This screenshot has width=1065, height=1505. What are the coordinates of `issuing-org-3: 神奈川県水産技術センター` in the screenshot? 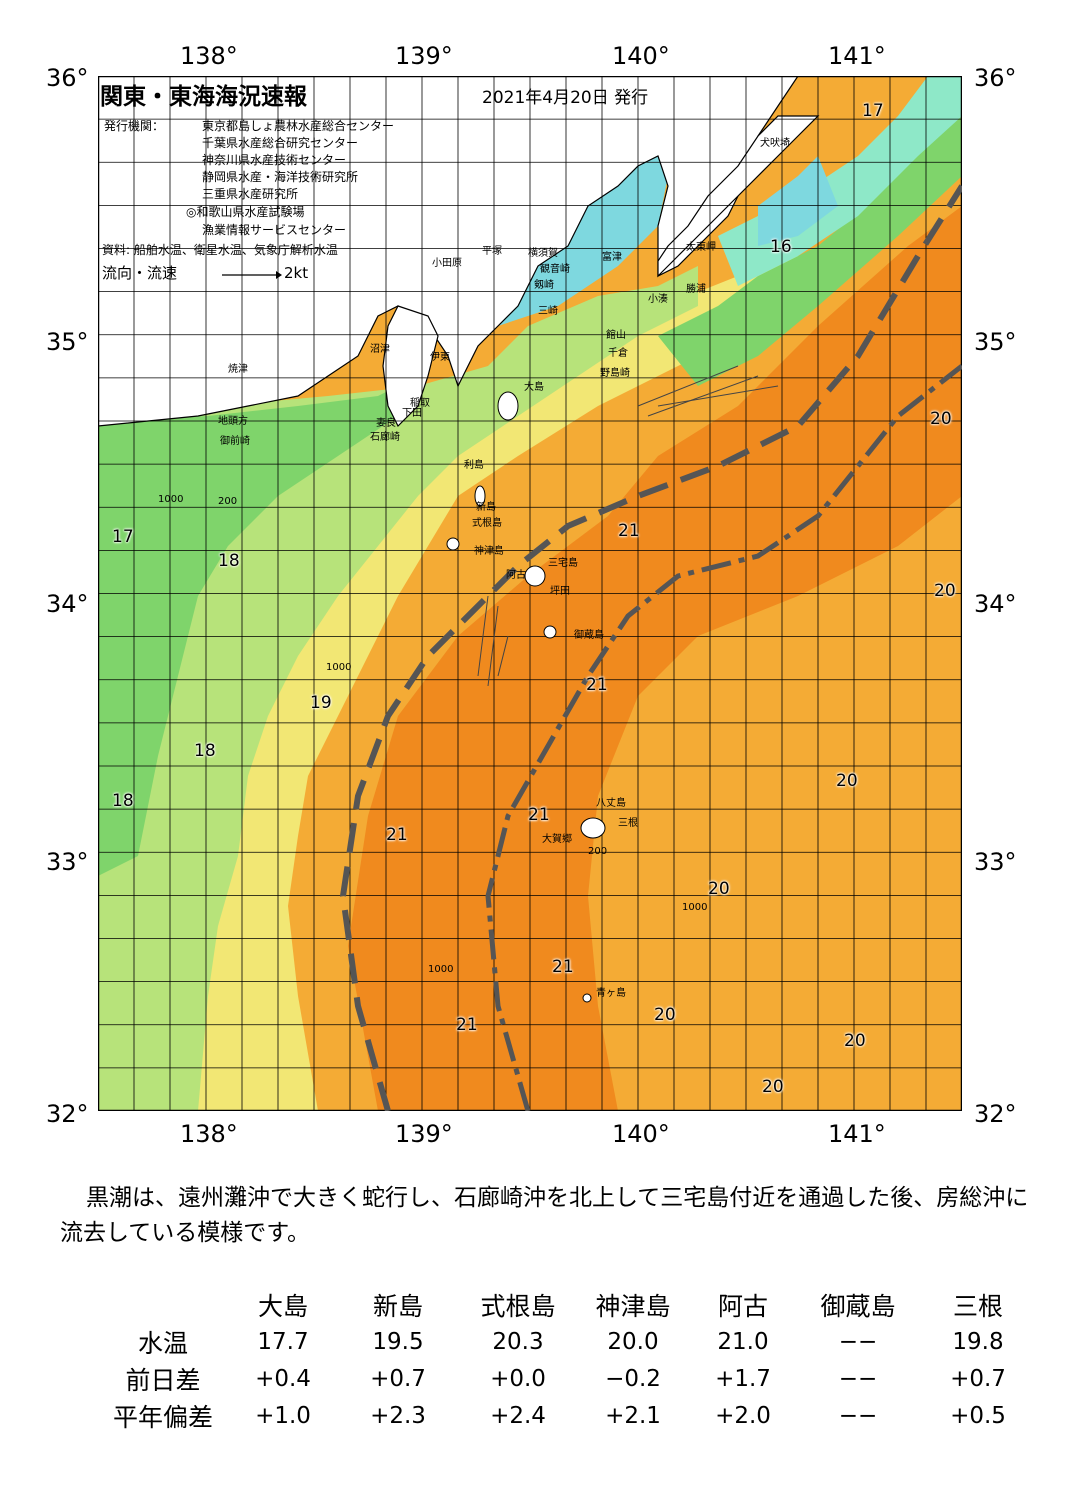 It's located at (274, 160).